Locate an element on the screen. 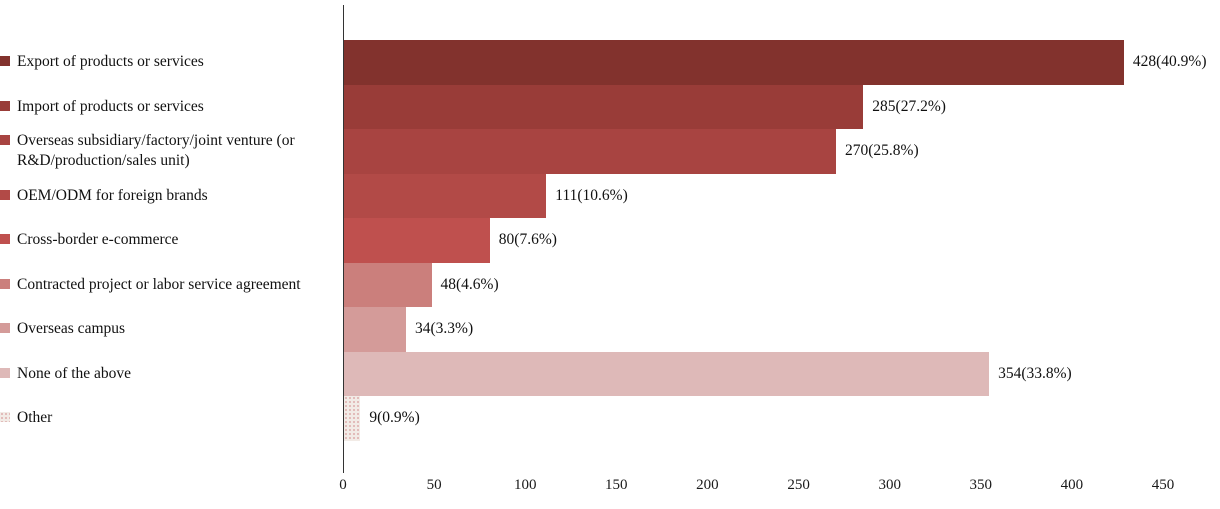 The height and width of the screenshot is (509, 1220). bar-row: Import of products or services 285(27.2%) is located at coordinates (610, 107).